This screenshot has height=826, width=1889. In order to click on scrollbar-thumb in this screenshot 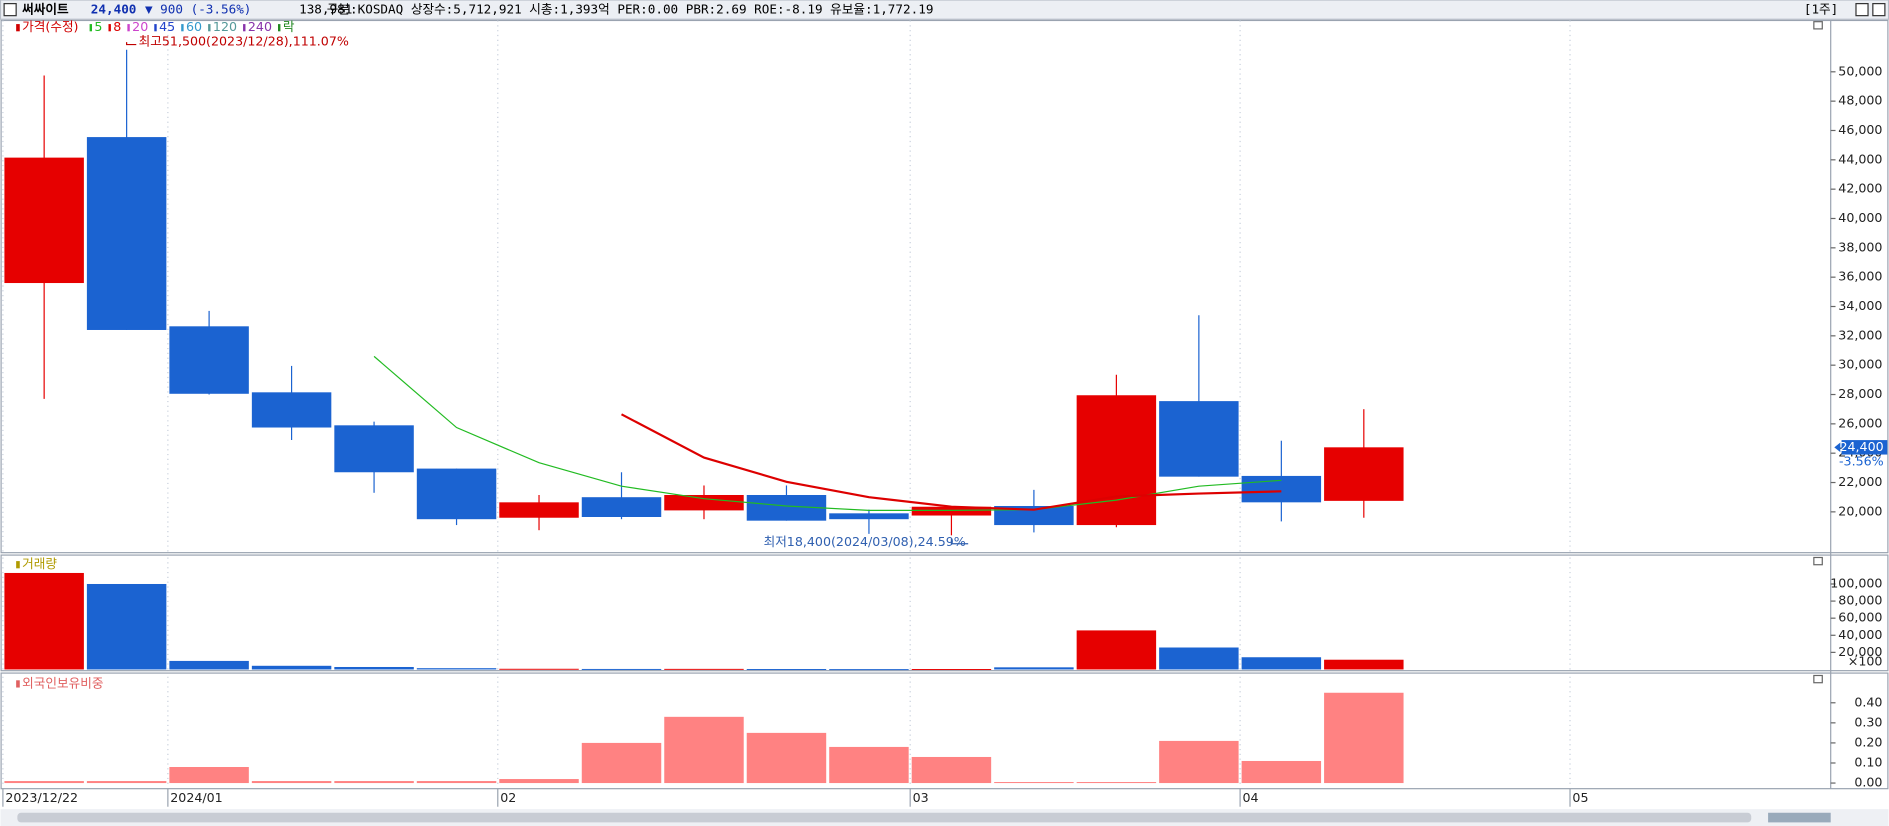, I will do `click(884, 817)`.